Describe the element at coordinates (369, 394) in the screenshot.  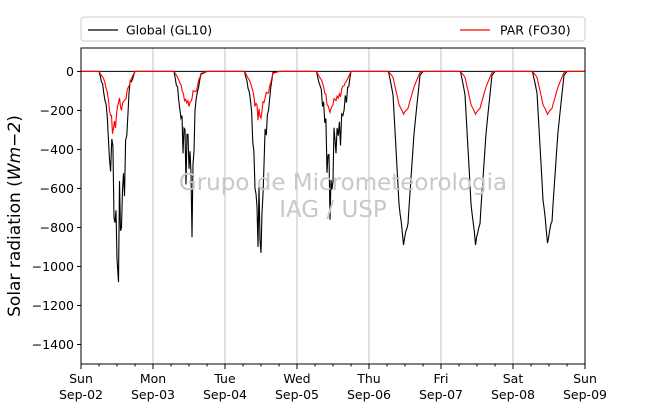
I see `x-tick-date: Sep-06` at that location.